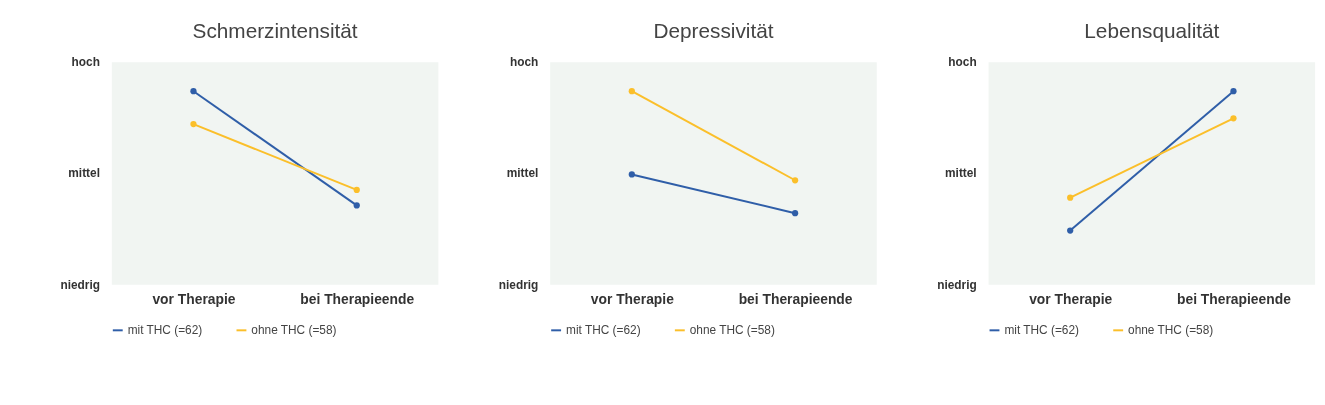  I want to click on chart-title: Schmerzintensität, so click(275, 31).